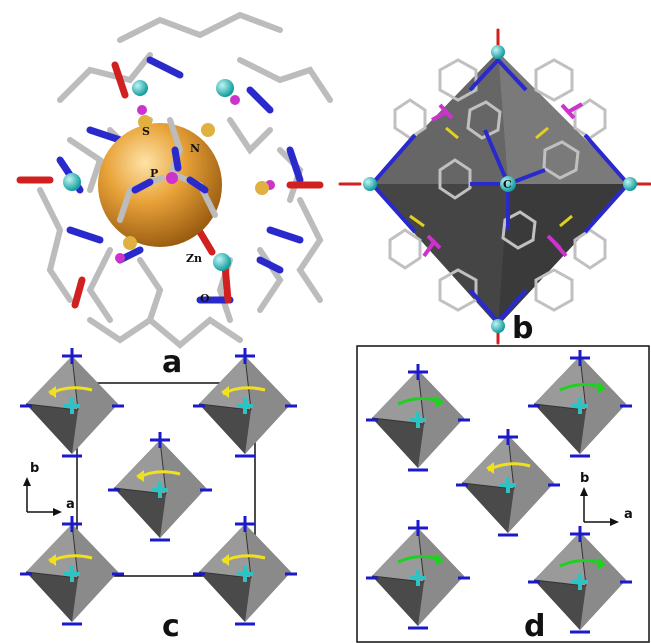  I want to click on atom-label-p: P, so click(154, 173).